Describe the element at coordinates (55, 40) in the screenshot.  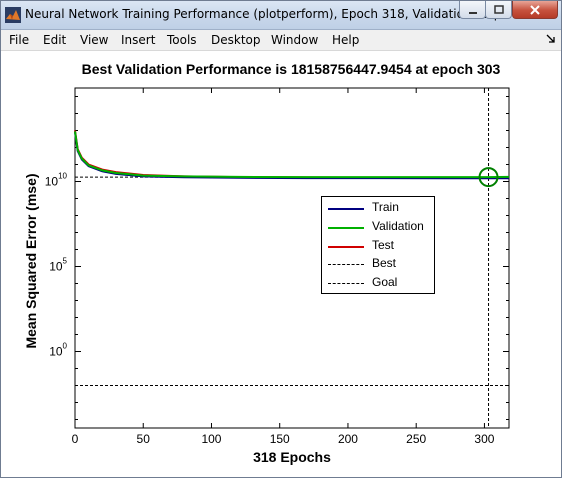
I see `menu-edit: Edit` at that location.